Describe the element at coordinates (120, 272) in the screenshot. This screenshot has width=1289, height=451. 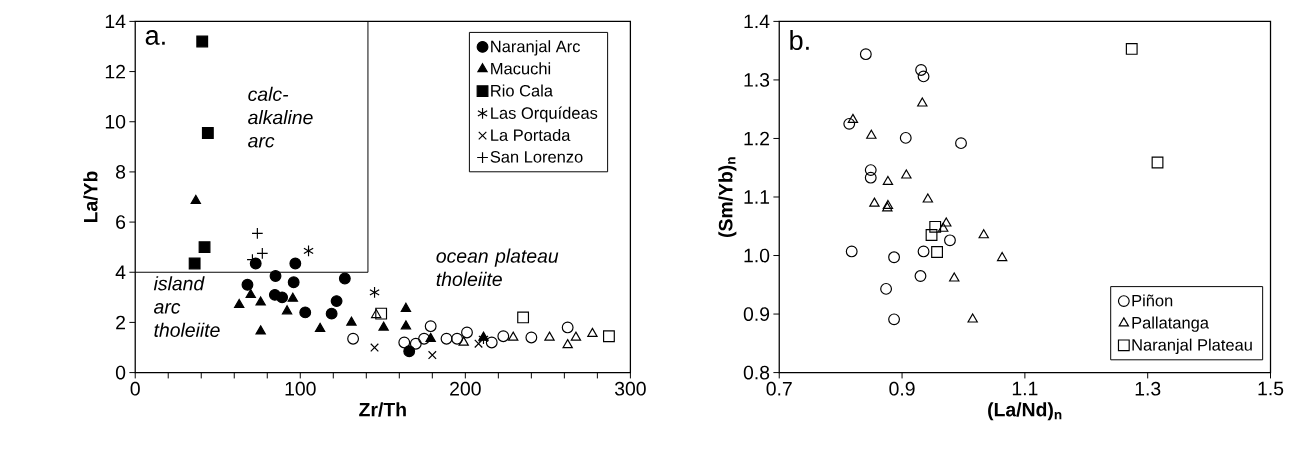
I see `y-tick-label: 4` at that location.